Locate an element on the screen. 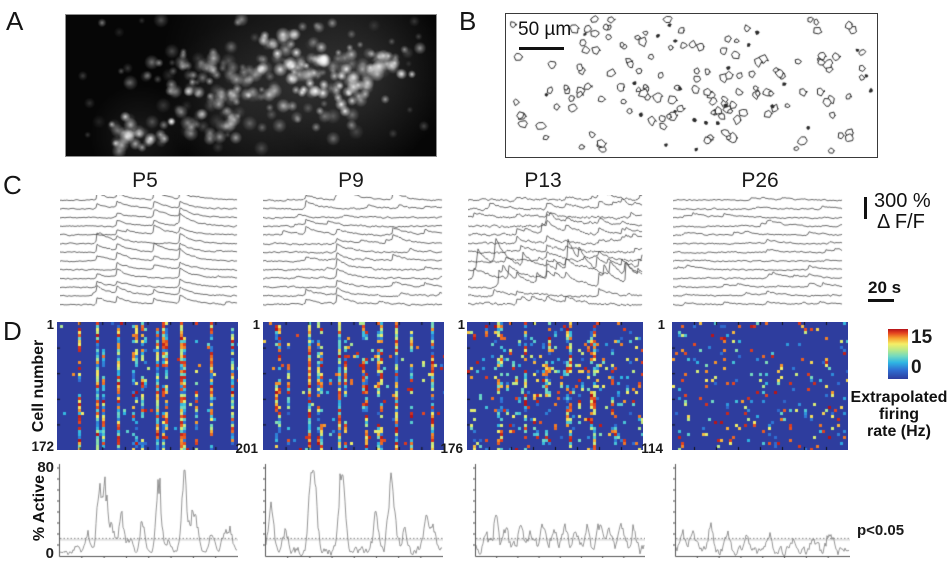 The width and height of the screenshot is (951, 569). active-canvas-p9 is located at coordinates (353, 510).